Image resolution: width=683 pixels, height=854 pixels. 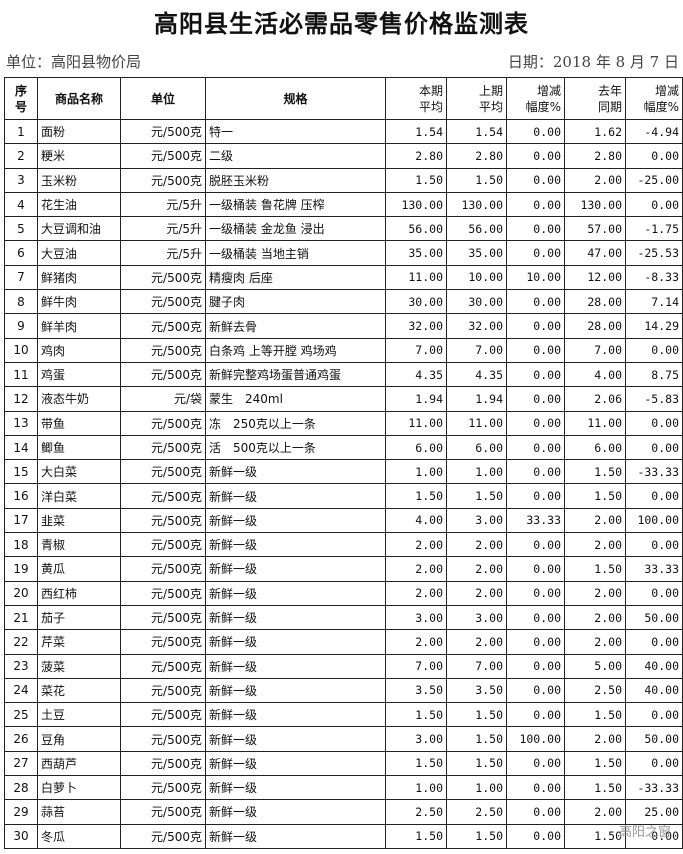 I want to click on header-text: 商品名称, so click(x=78, y=98).